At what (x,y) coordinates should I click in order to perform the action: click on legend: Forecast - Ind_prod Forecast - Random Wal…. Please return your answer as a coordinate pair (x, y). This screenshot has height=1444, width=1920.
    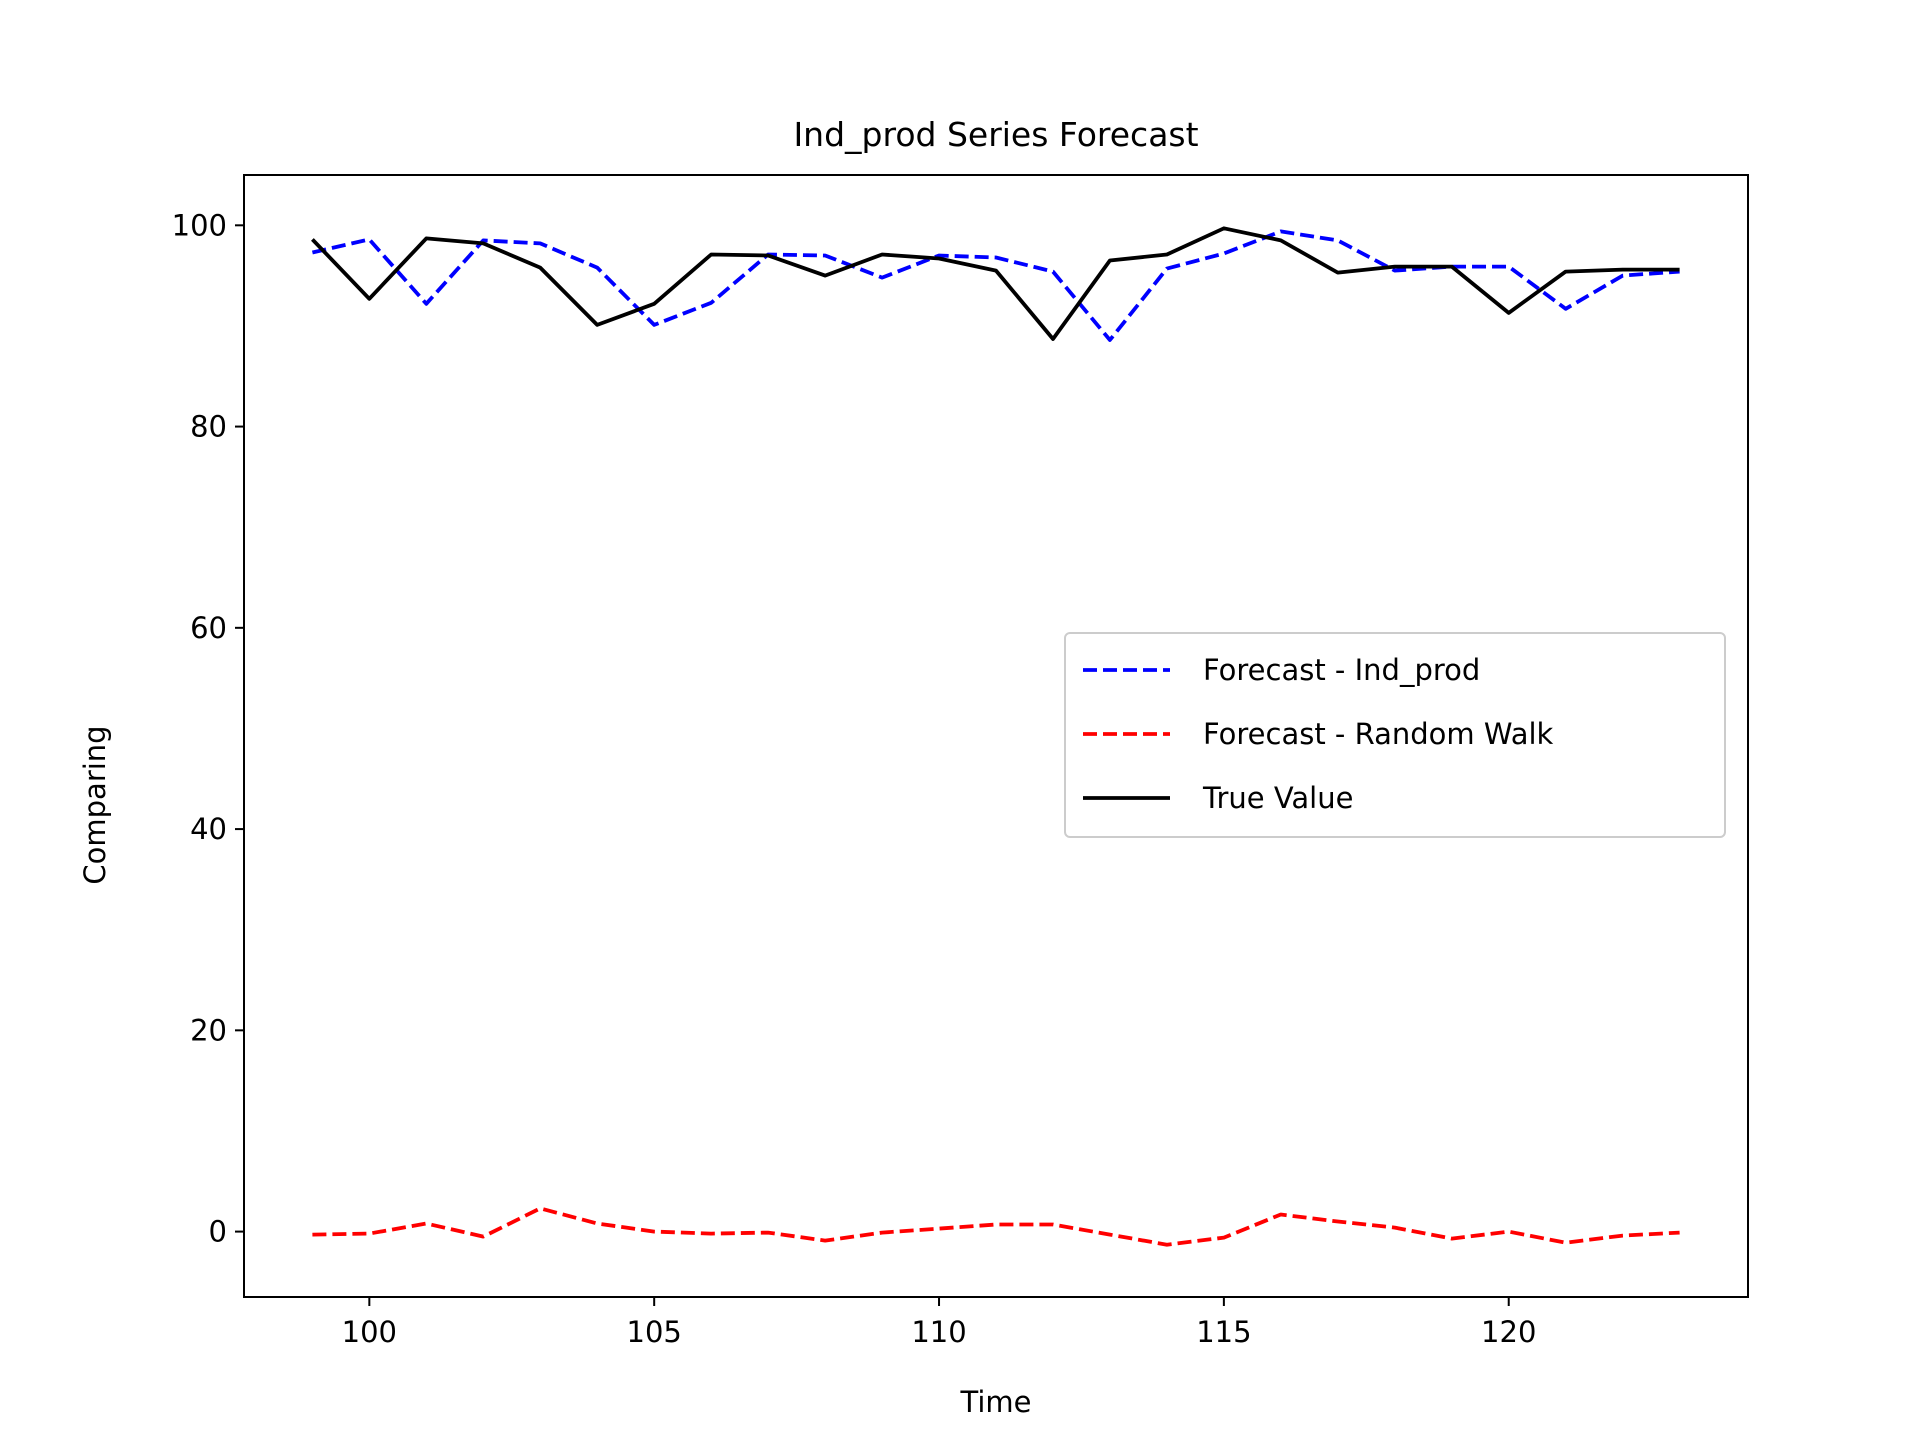
    Looking at the image, I should click on (1395, 735).